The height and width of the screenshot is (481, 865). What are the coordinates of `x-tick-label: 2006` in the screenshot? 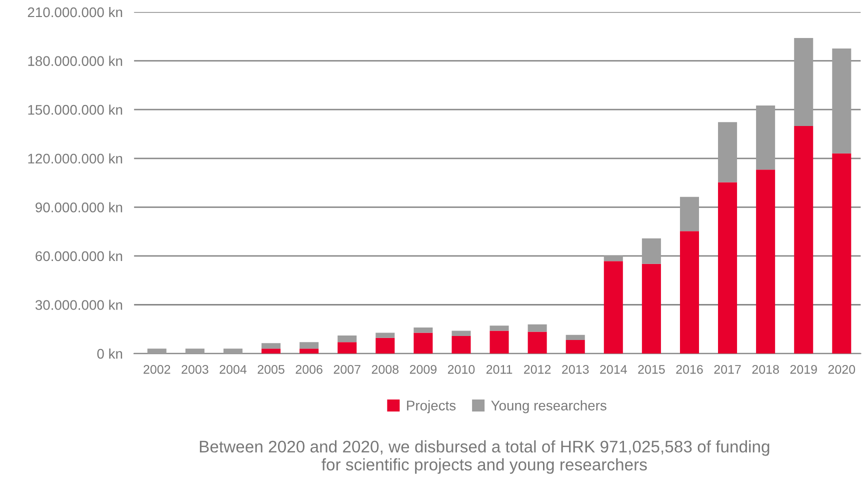 It's located at (309, 369).